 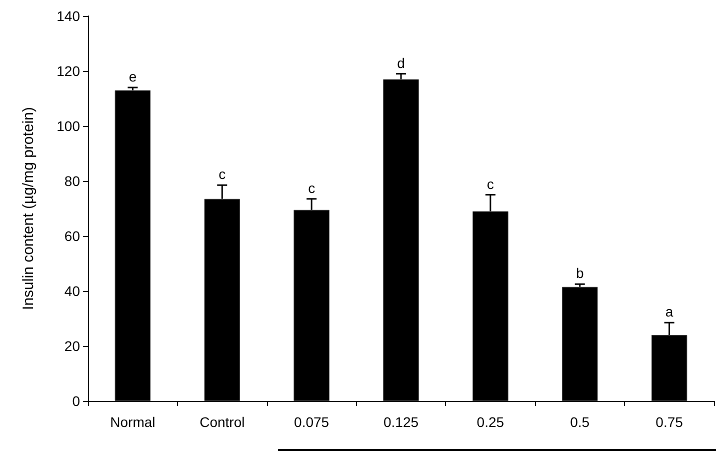 What do you see at coordinates (401, 62) in the screenshot?
I see `annotation: d` at bounding box center [401, 62].